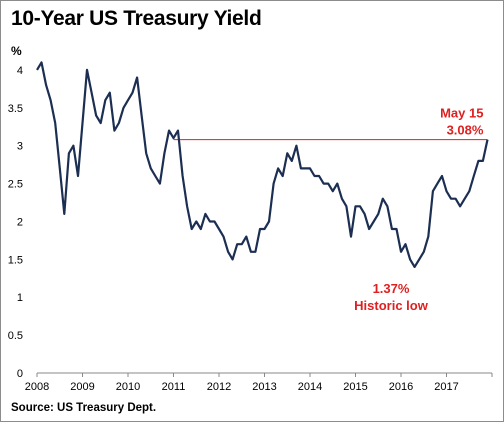  What do you see at coordinates (15, 336) in the screenshot?
I see `y-tick-label: 0.5` at bounding box center [15, 336].